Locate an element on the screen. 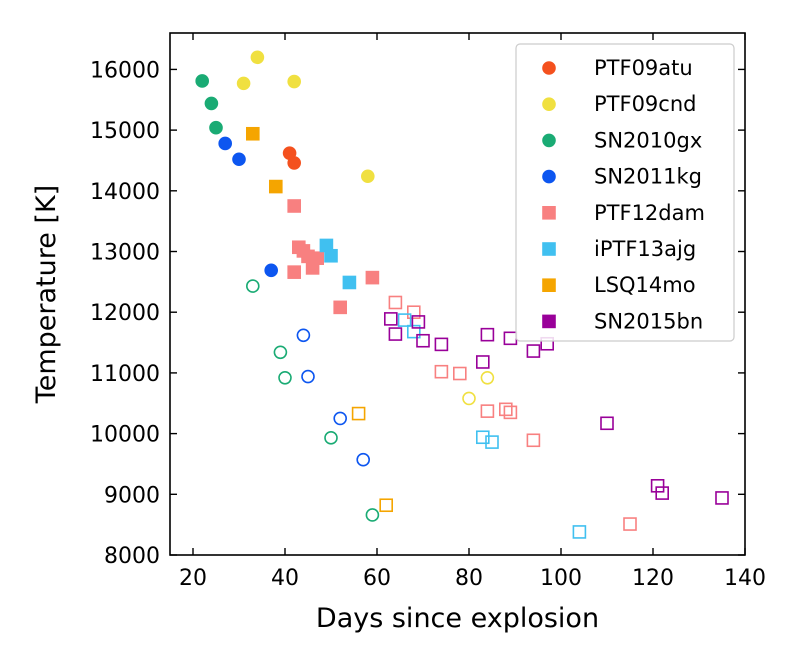  y-tick-label: 8000 is located at coordinates (132, 556).